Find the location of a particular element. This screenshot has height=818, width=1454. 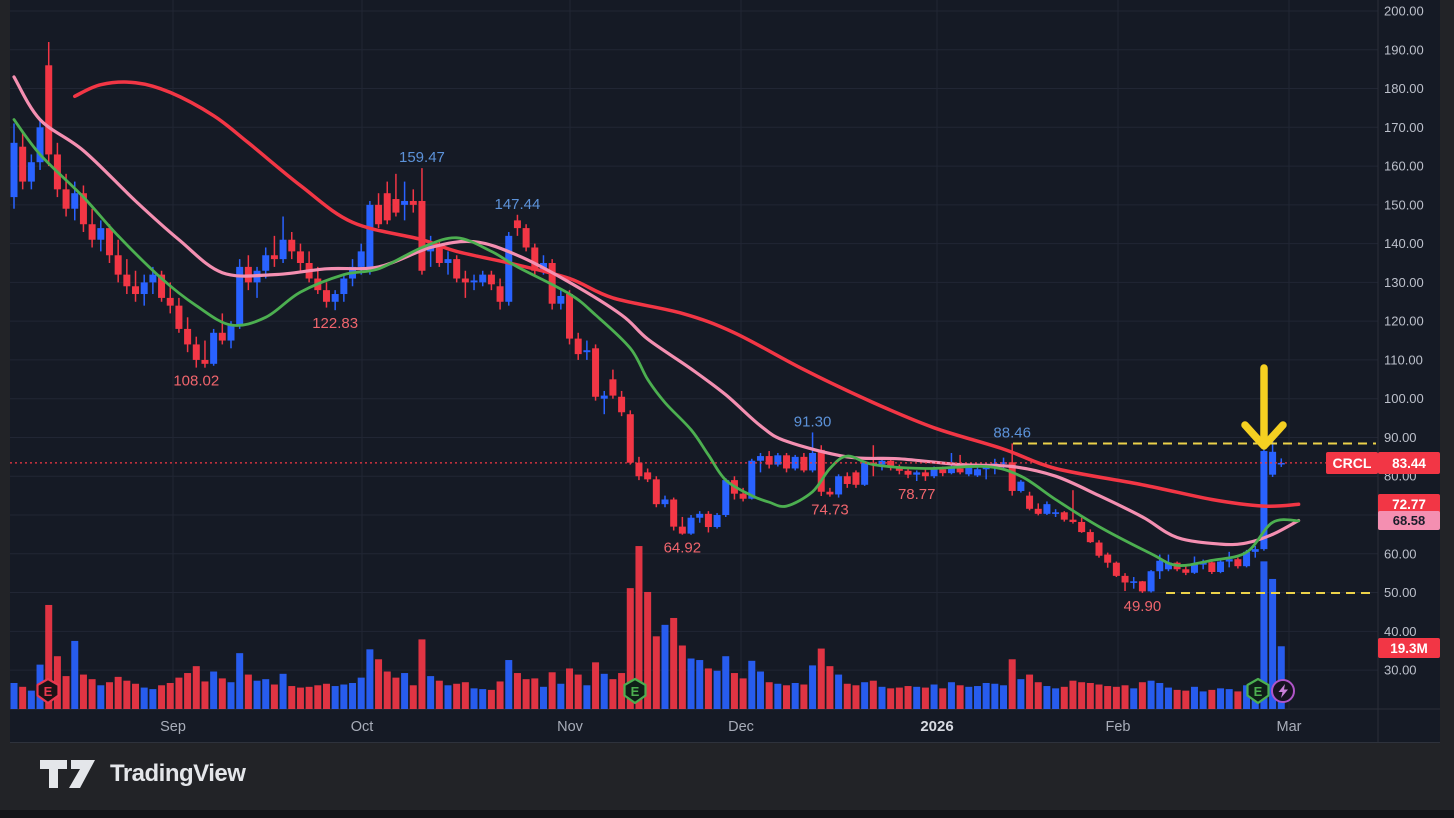

tradingview-logo-link: TradingView is located at coordinates (143, 774).